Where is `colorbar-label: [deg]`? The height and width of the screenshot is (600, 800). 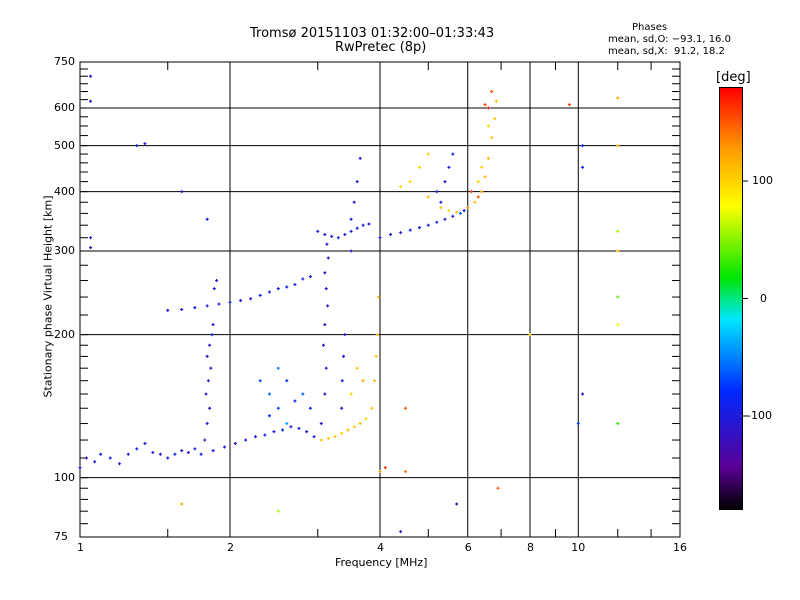
colorbar-label: [deg] is located at coordinates (733, 77).